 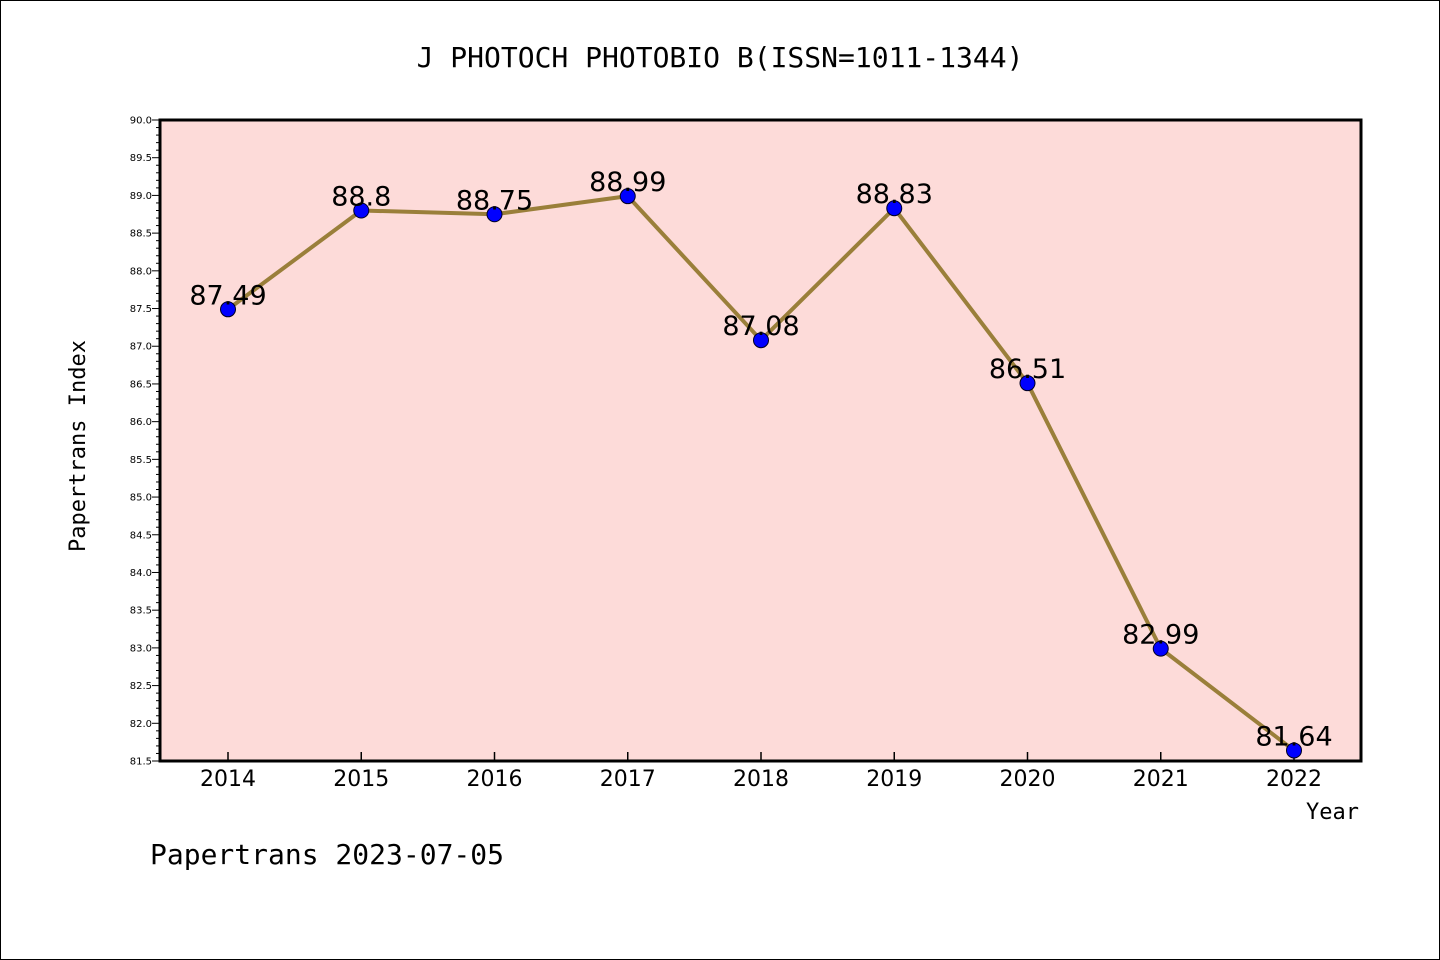 I want to click on x-tick-label: 2014, so click(x=228, y=779).